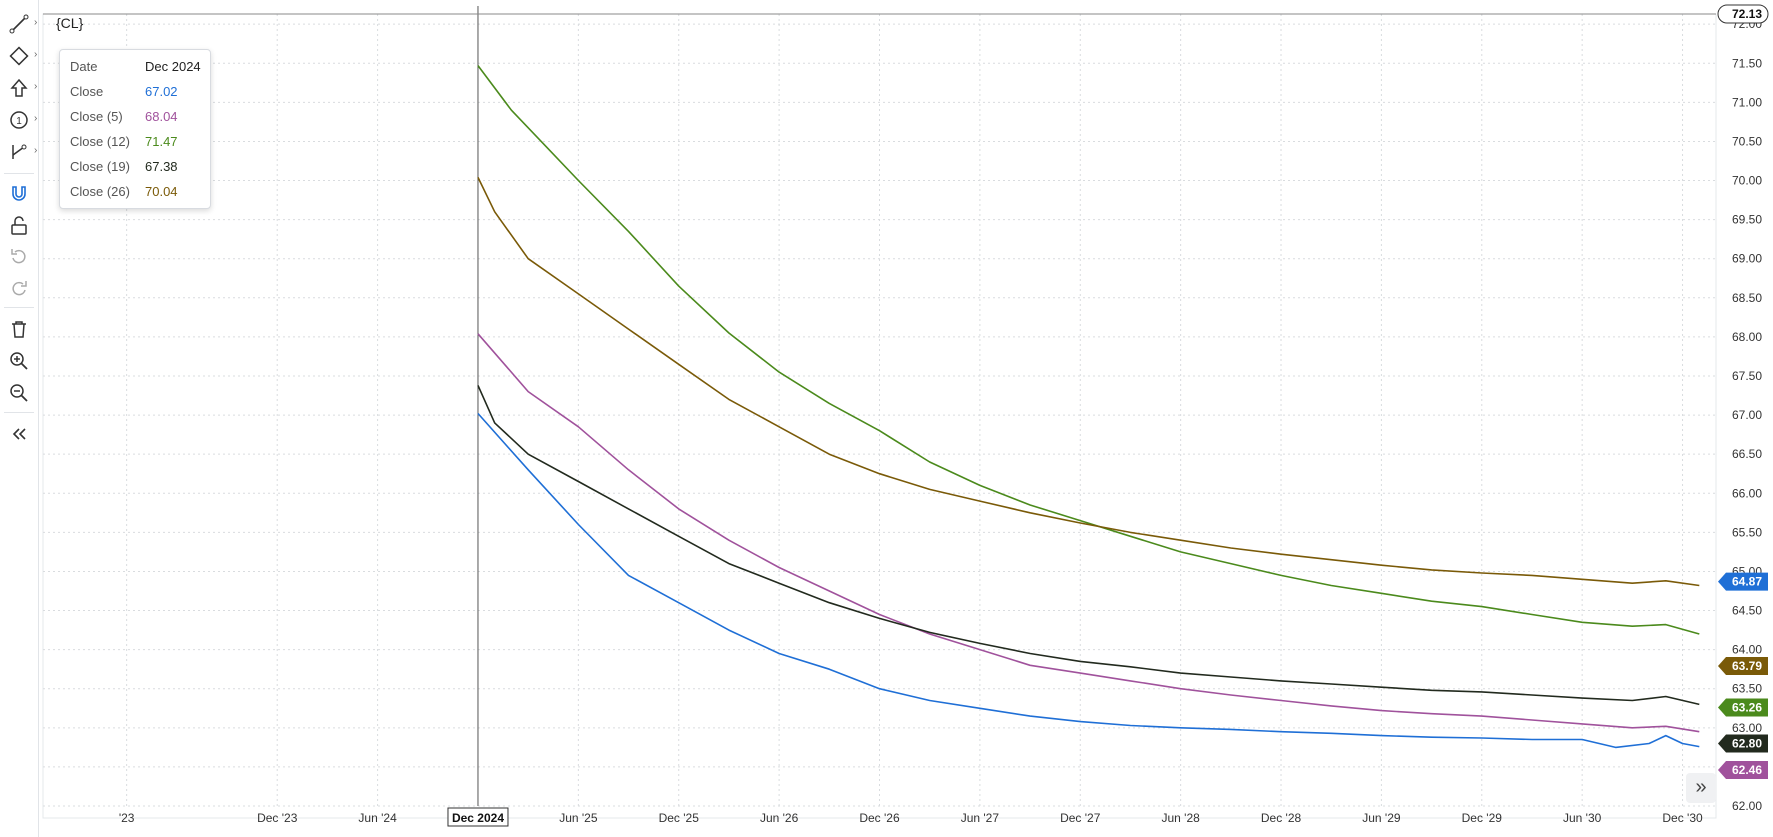 The image size is (1773, 837). I want to click on number-tool-icon: 1 ›, so click(22, 120).